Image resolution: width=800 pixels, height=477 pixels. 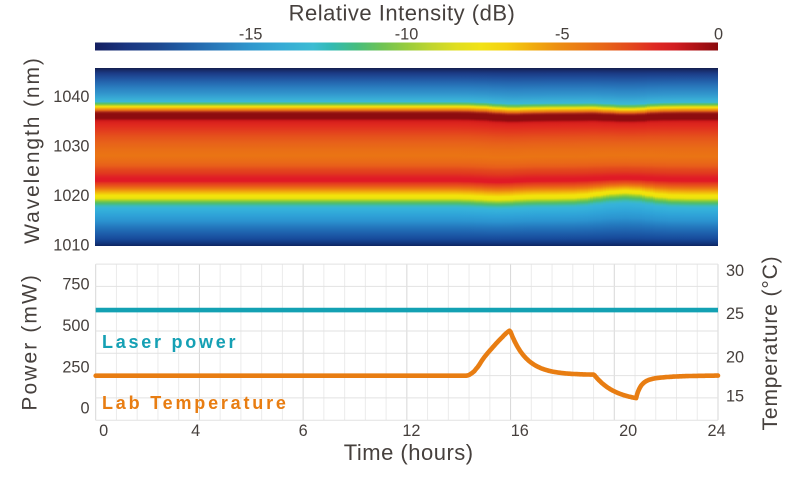 I want to click on svg-text: 500, so click(x=75, y=326).